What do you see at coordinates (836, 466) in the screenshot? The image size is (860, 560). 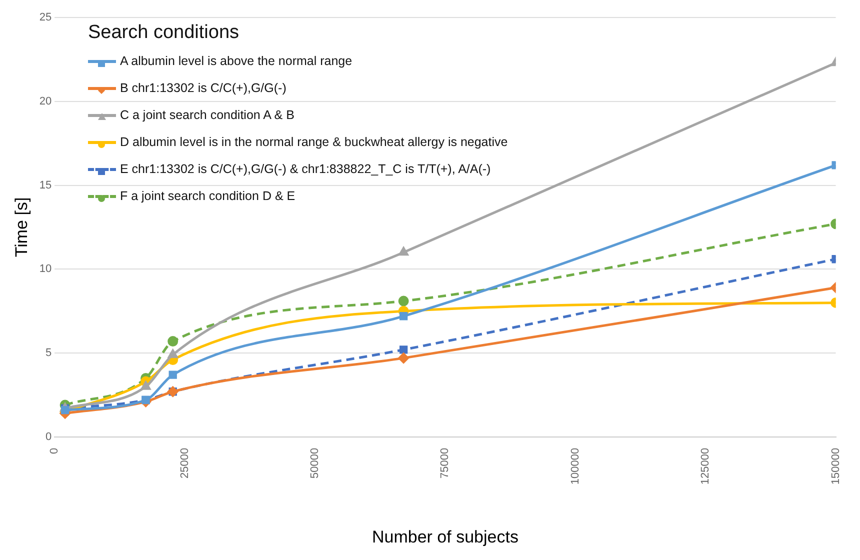 I see `x-tick-label: 150000` at bounding box center [836, 466].